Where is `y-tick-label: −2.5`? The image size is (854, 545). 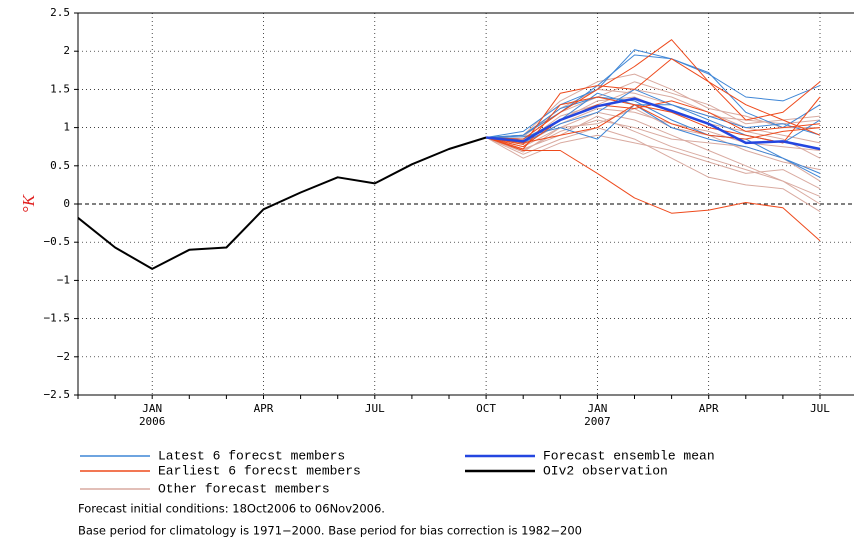 y-tick-label: −2.5 is located at coordinates (57, 394).